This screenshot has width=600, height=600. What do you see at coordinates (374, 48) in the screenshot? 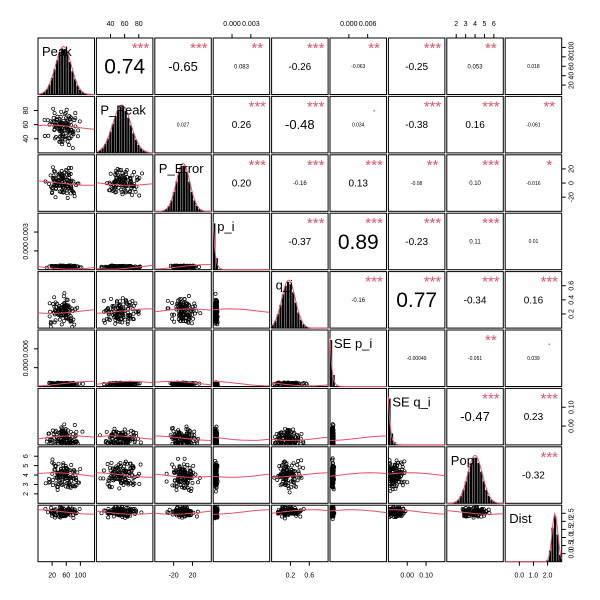
I see `significance-stars: **` at bounding box center [374, 48].